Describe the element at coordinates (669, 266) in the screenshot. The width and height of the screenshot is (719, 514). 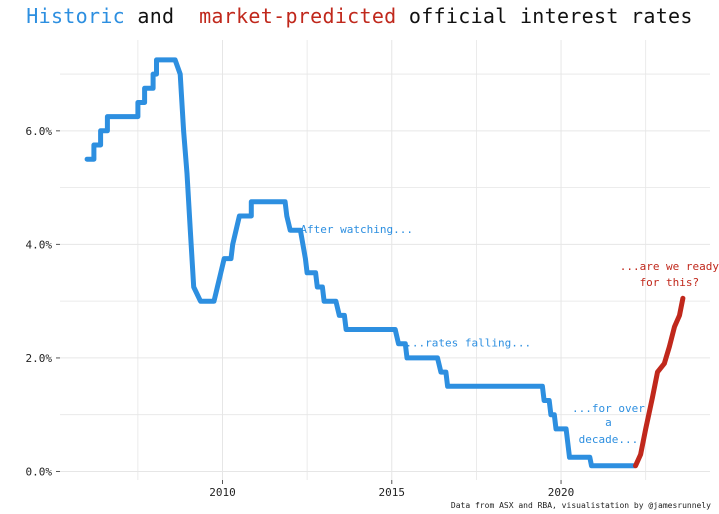
I see `annotation-label: ...are we ready` at that location.